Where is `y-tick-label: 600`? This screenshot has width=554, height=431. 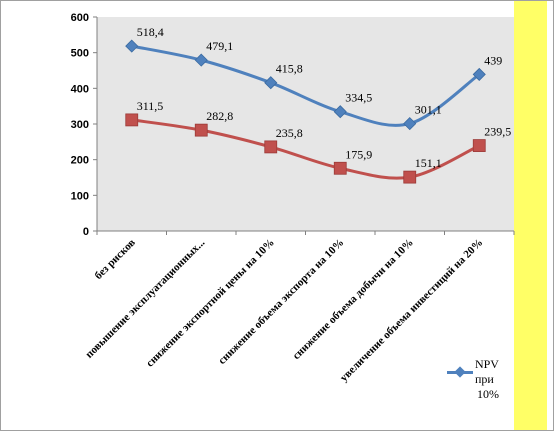 y-tick-label: 600 is located at coordinates (80, 18).